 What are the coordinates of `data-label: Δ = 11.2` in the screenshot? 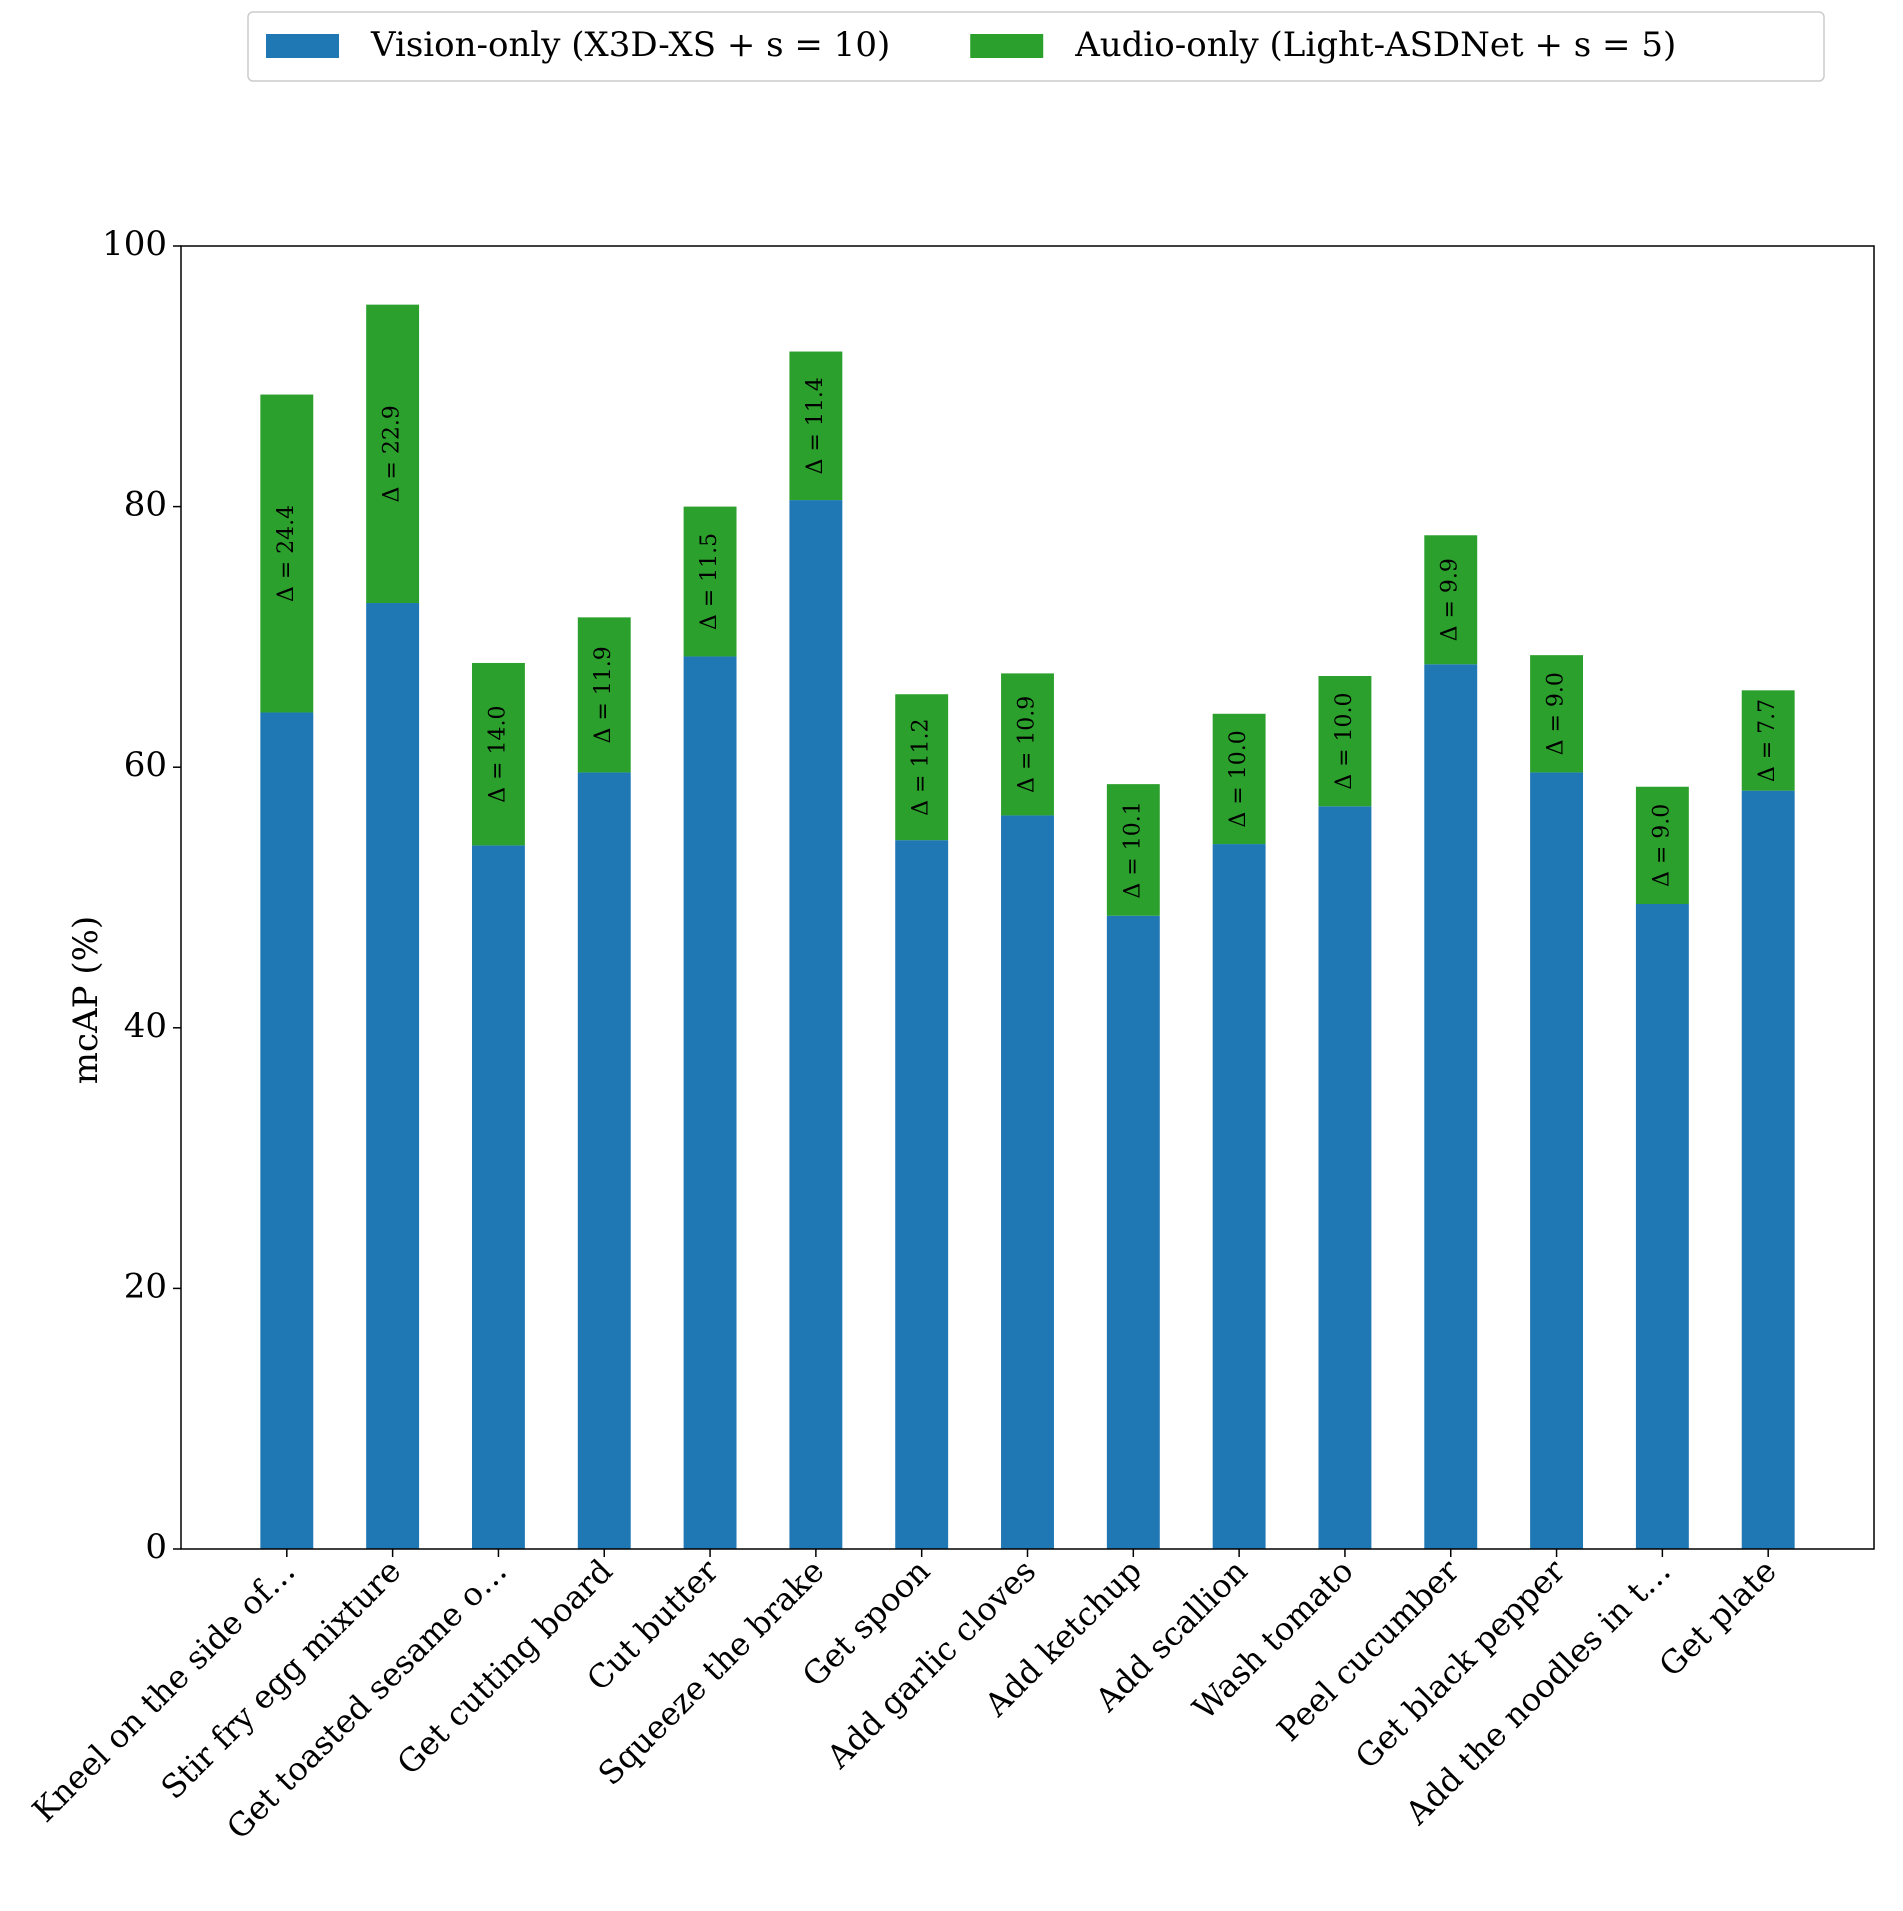 It's located at (921, 767).